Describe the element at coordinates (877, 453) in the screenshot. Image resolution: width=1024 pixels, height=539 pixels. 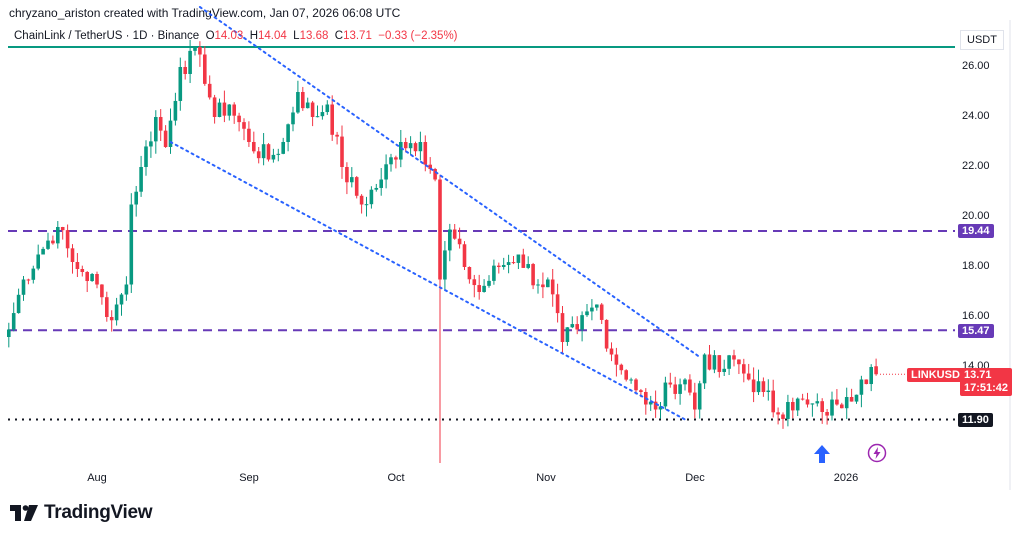
I see `lightning-icon` at that location.